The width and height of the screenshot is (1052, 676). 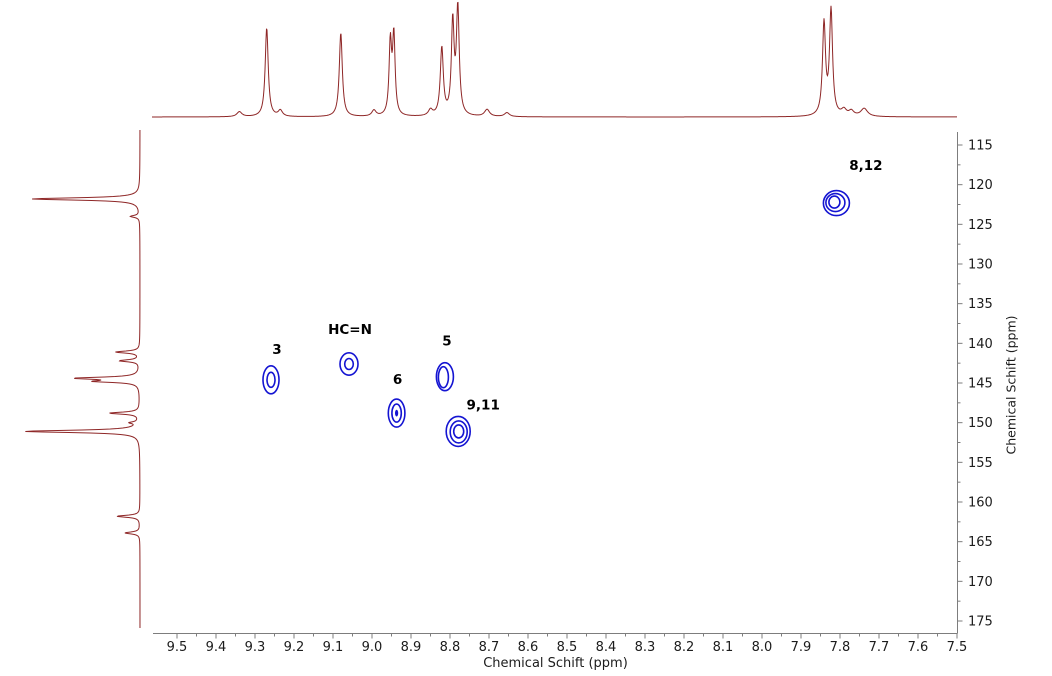 What do you see at coordinates (483, 405) in the screenshot?
I see `cross-peak-label: 9,11` at bounding box center [483, 405].